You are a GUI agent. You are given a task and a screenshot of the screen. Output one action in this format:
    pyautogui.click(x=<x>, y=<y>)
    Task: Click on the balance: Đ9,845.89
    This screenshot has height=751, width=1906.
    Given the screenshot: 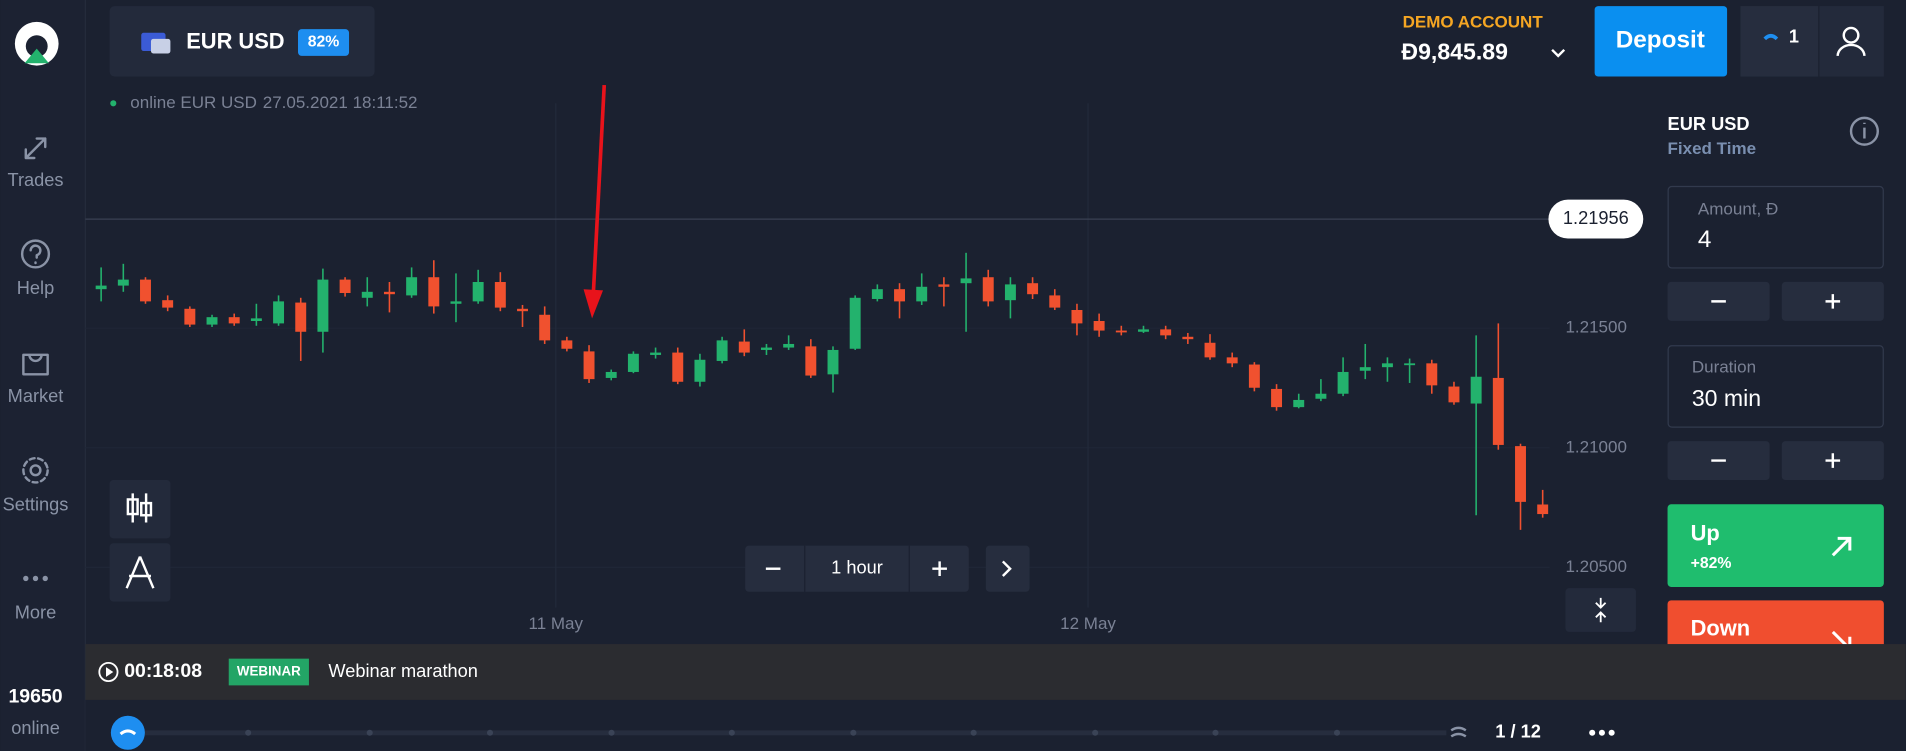 What is the action you would take?
    pyautogui.click(x=1454, y=52)
    